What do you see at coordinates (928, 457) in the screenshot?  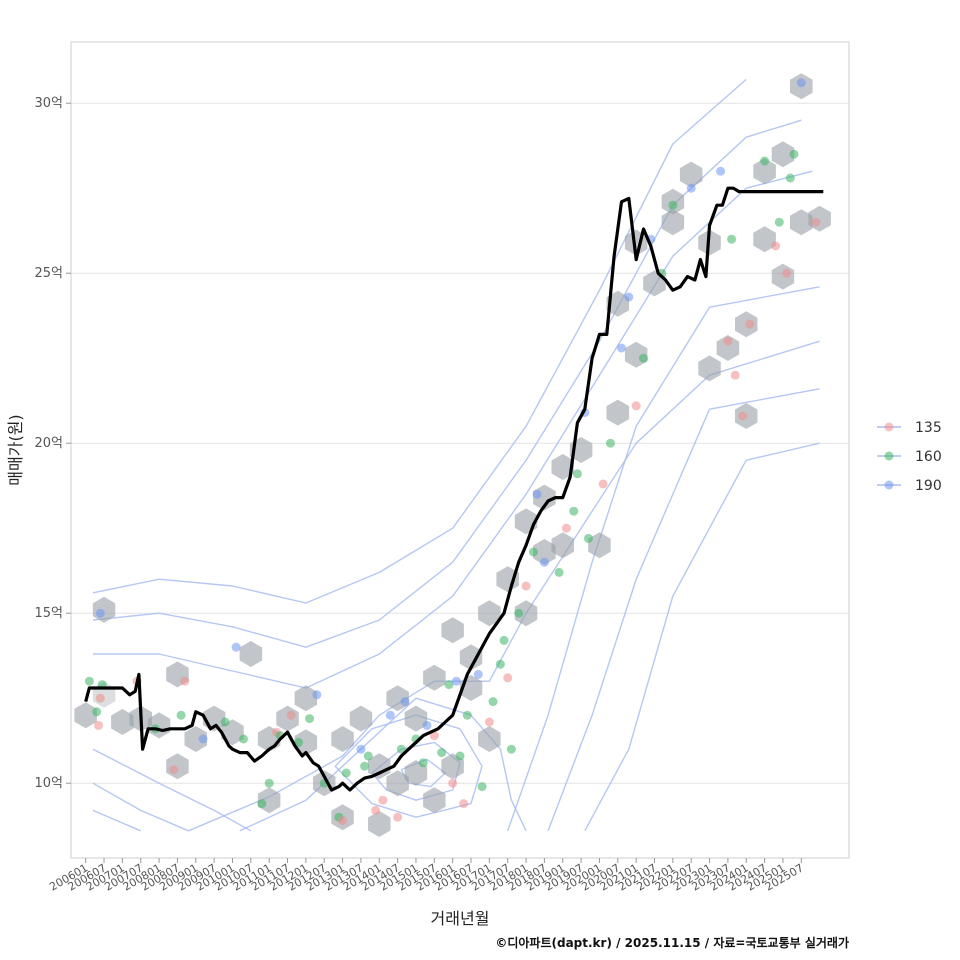 I see `legend-label-160: 160` at bounding box center [928, 457].